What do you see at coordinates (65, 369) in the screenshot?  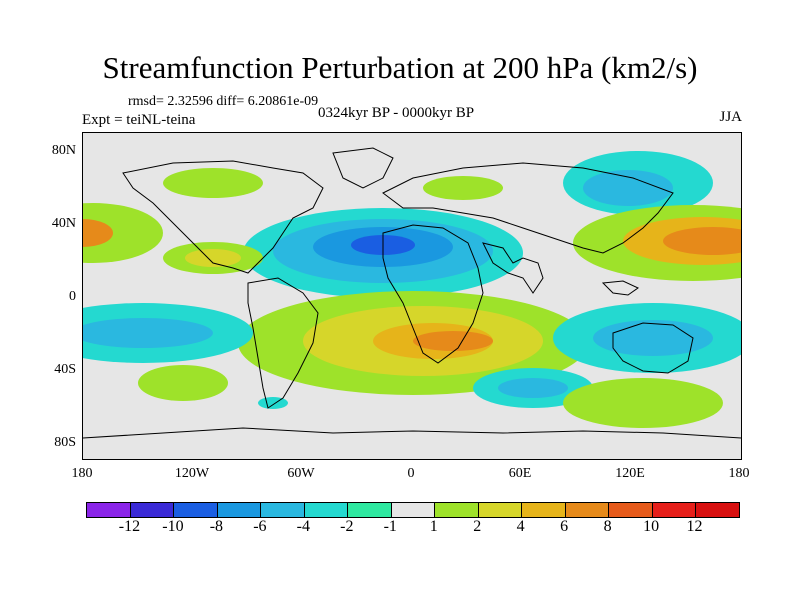 I see `lat-tick-40s: 40S` at bounding box center [65, 369].